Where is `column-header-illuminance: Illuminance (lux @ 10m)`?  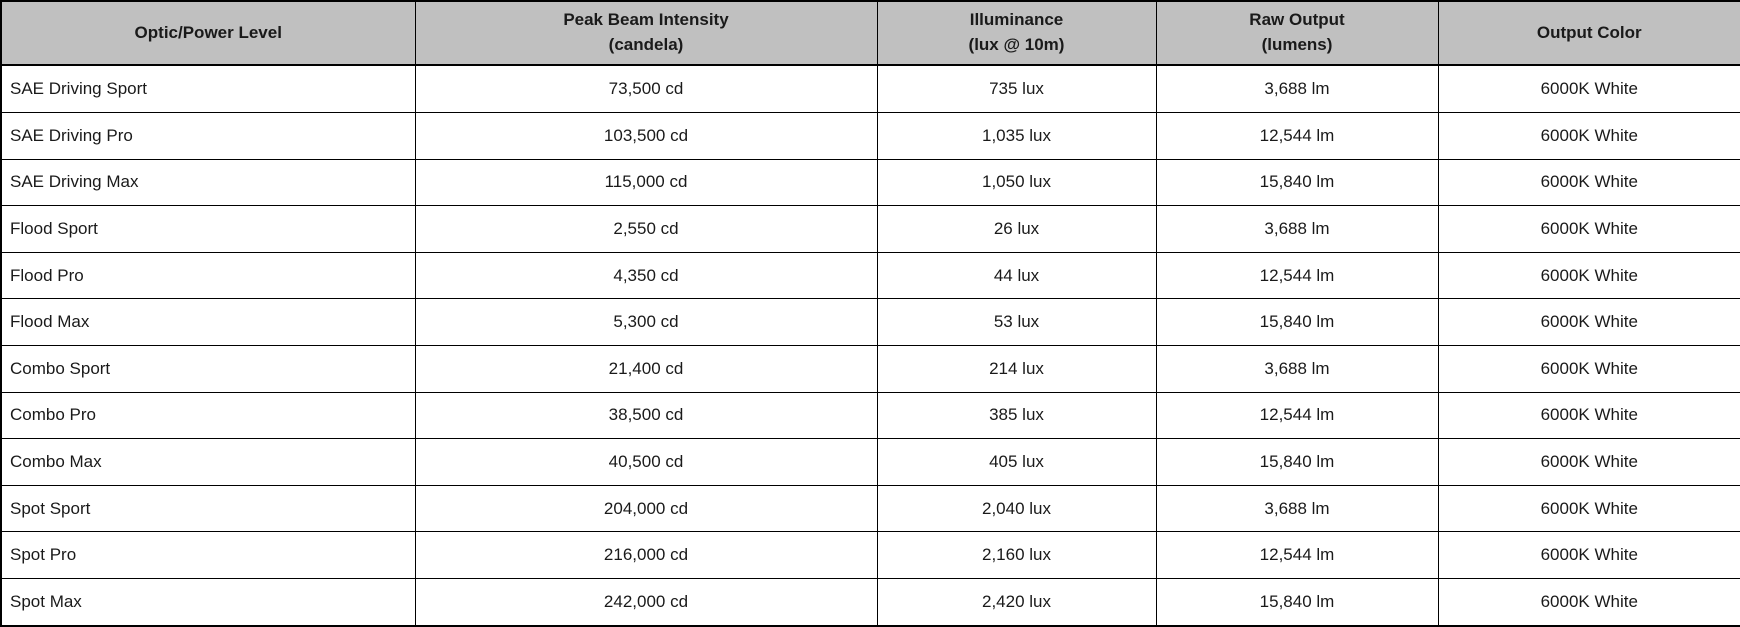
column-header-illuminance: Illuminance (lux @ 10m) is located at coordinates (1016, 33).